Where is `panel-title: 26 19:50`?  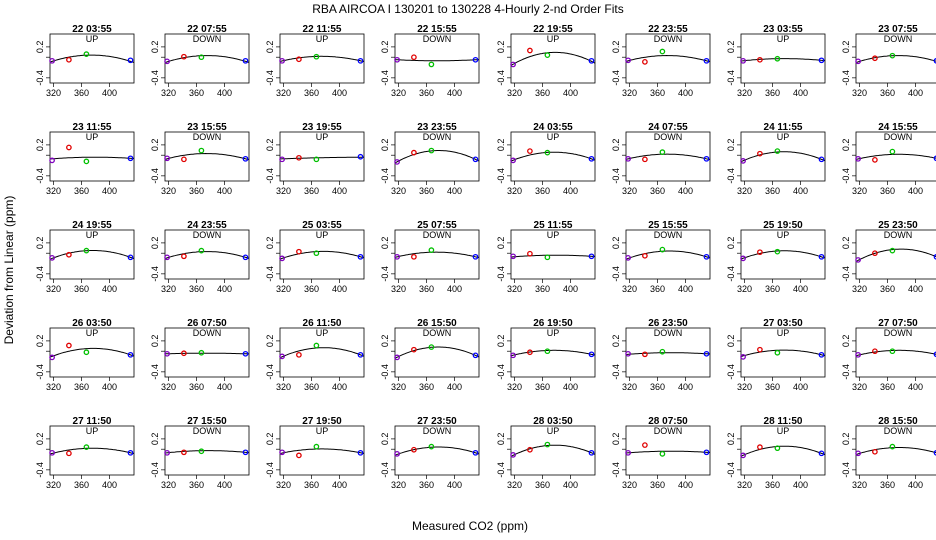
panel-title: 26 19:50 is located at coordinates (553, 323).